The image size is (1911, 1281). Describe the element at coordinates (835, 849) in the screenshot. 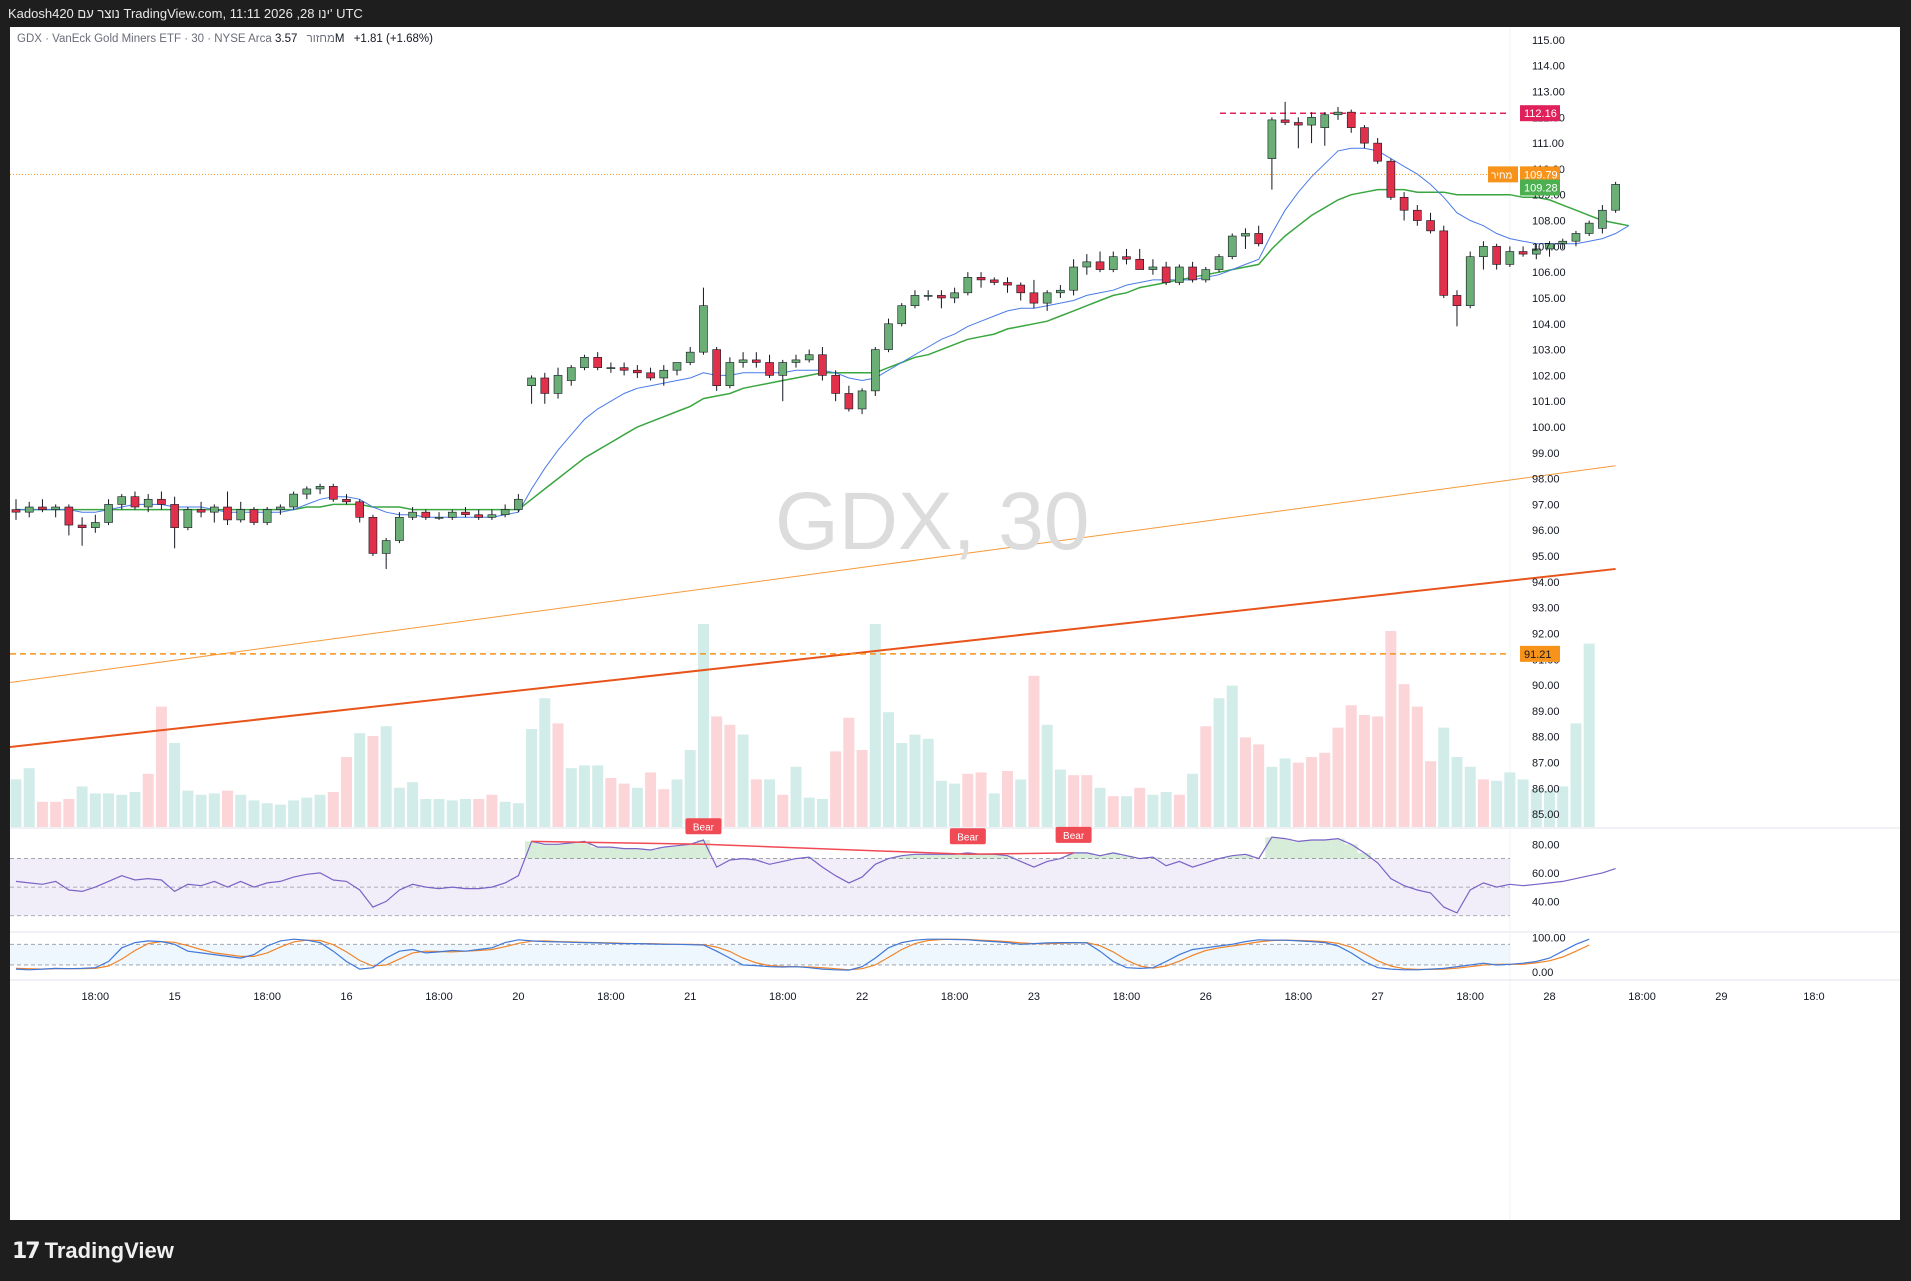

I see `divergence-line` at that location.